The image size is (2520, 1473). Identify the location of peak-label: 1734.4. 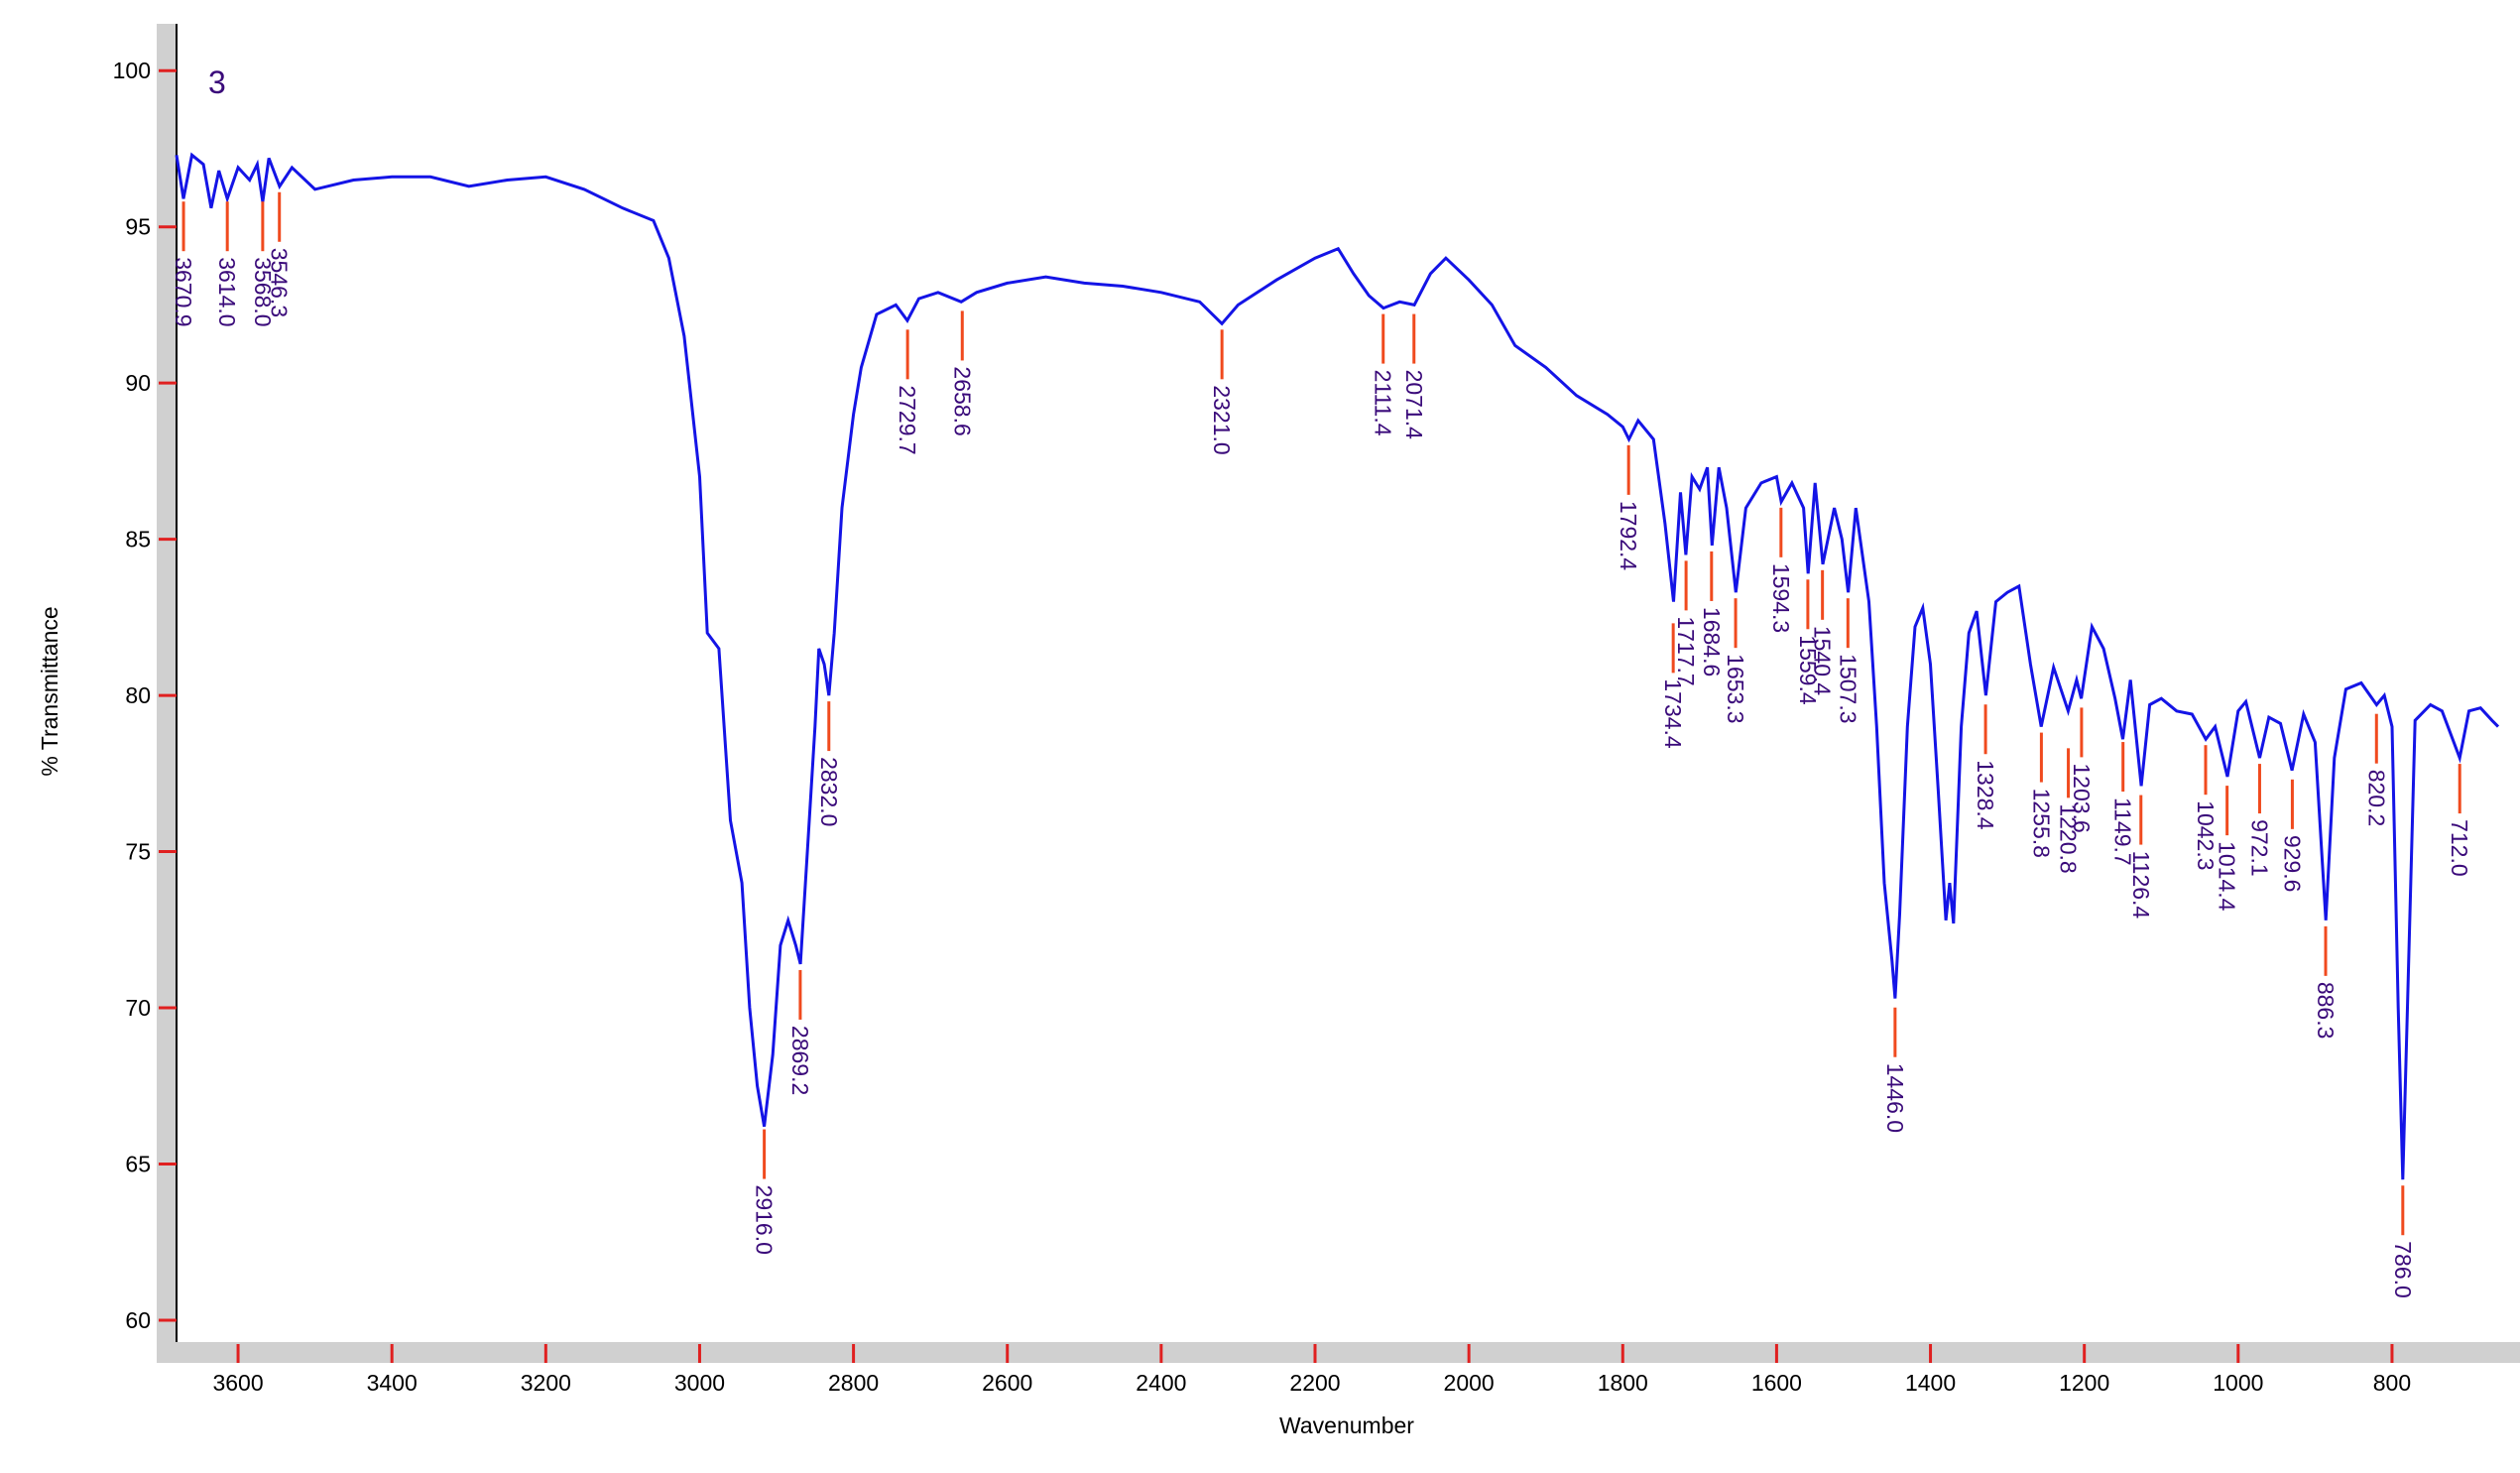
(1673, 713).